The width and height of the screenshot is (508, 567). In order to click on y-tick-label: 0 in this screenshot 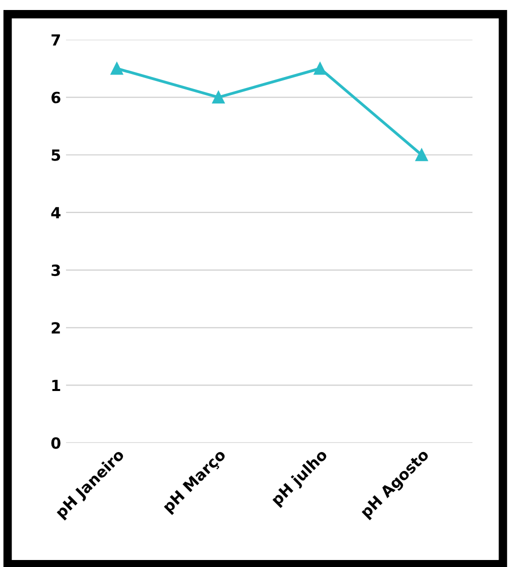, I will do `click(55, 443)`.